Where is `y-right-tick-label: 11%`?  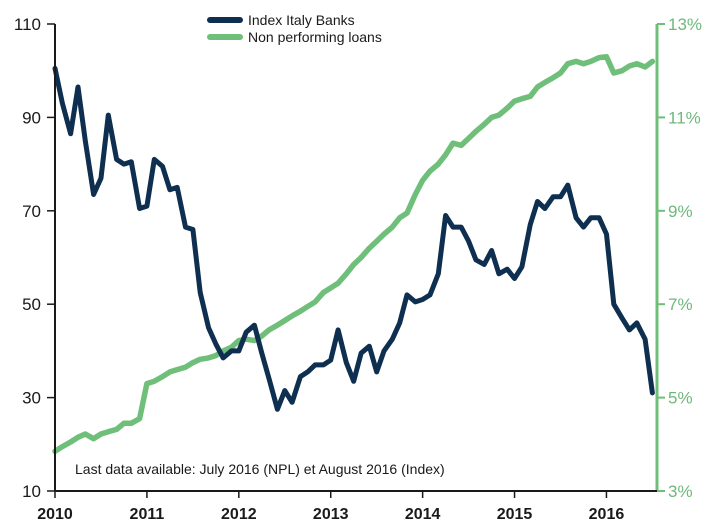
y-right-tick-label: 11% is located at coordinates (684, 117).